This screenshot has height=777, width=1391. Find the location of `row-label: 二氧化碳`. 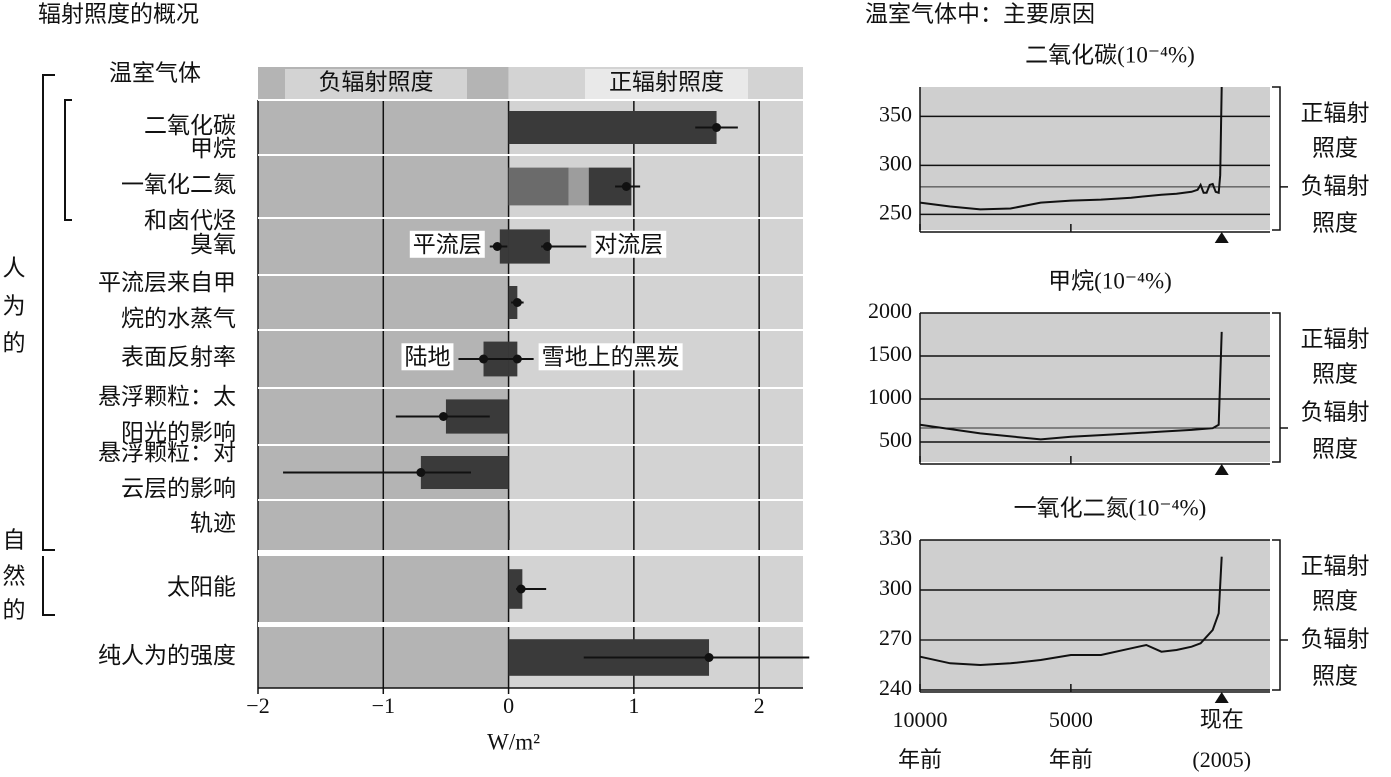

row-label: 二氧化碳 is located at coordinates (190, 125).